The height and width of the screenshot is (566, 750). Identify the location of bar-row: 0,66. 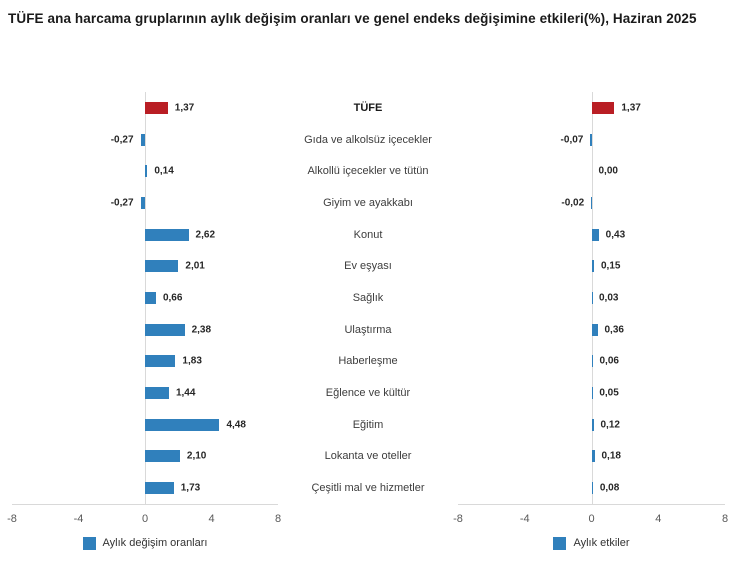
(145, 298).